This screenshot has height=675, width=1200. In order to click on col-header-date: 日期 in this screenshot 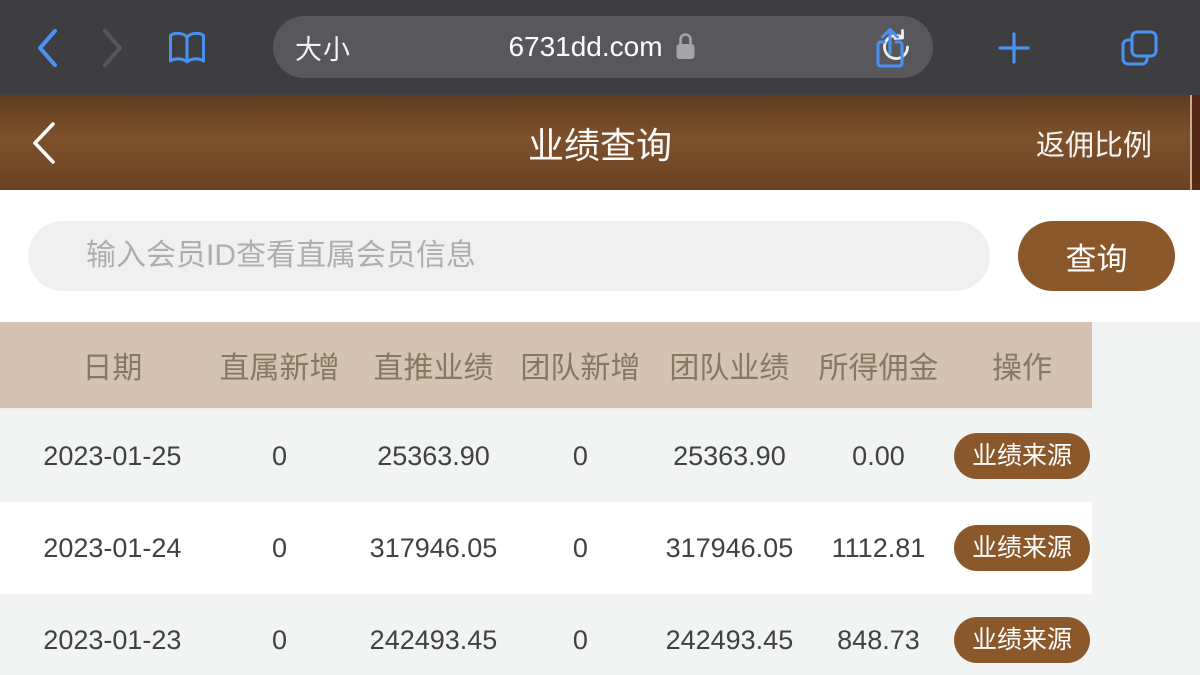, I will do `click(112, 368)`.